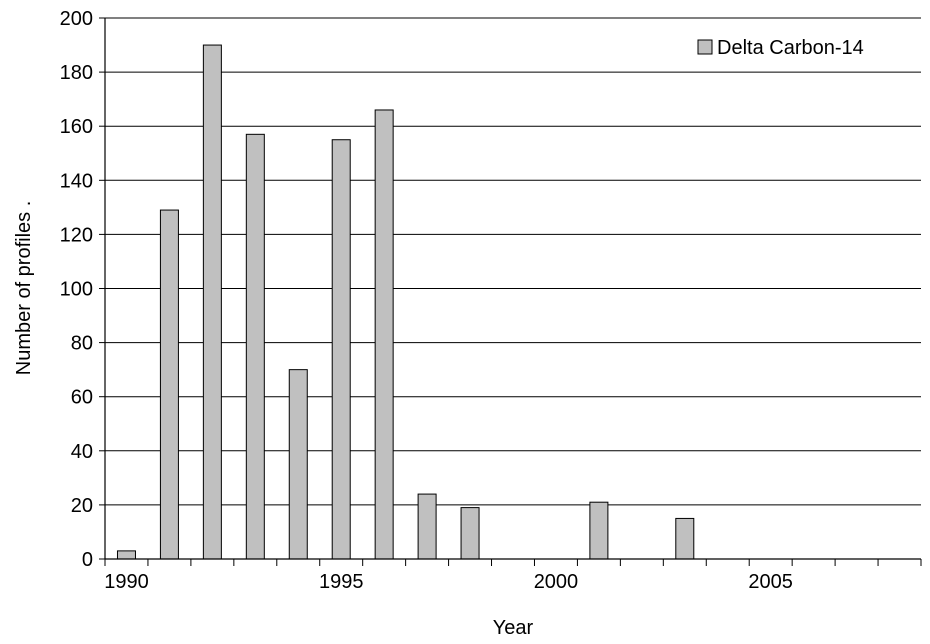  What do you see at coordinates (24, 288) in the screenshot?
I see `y-axis-title: Number of profiles .` at bounding box center [24, 288].